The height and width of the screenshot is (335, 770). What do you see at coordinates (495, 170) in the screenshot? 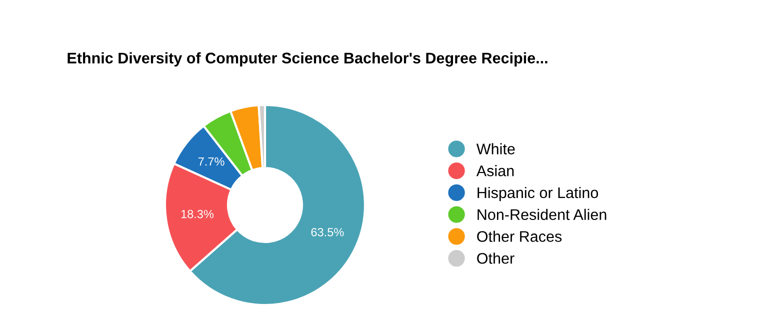
I see `legend-label: Asian` at bounding box center [495, 170].